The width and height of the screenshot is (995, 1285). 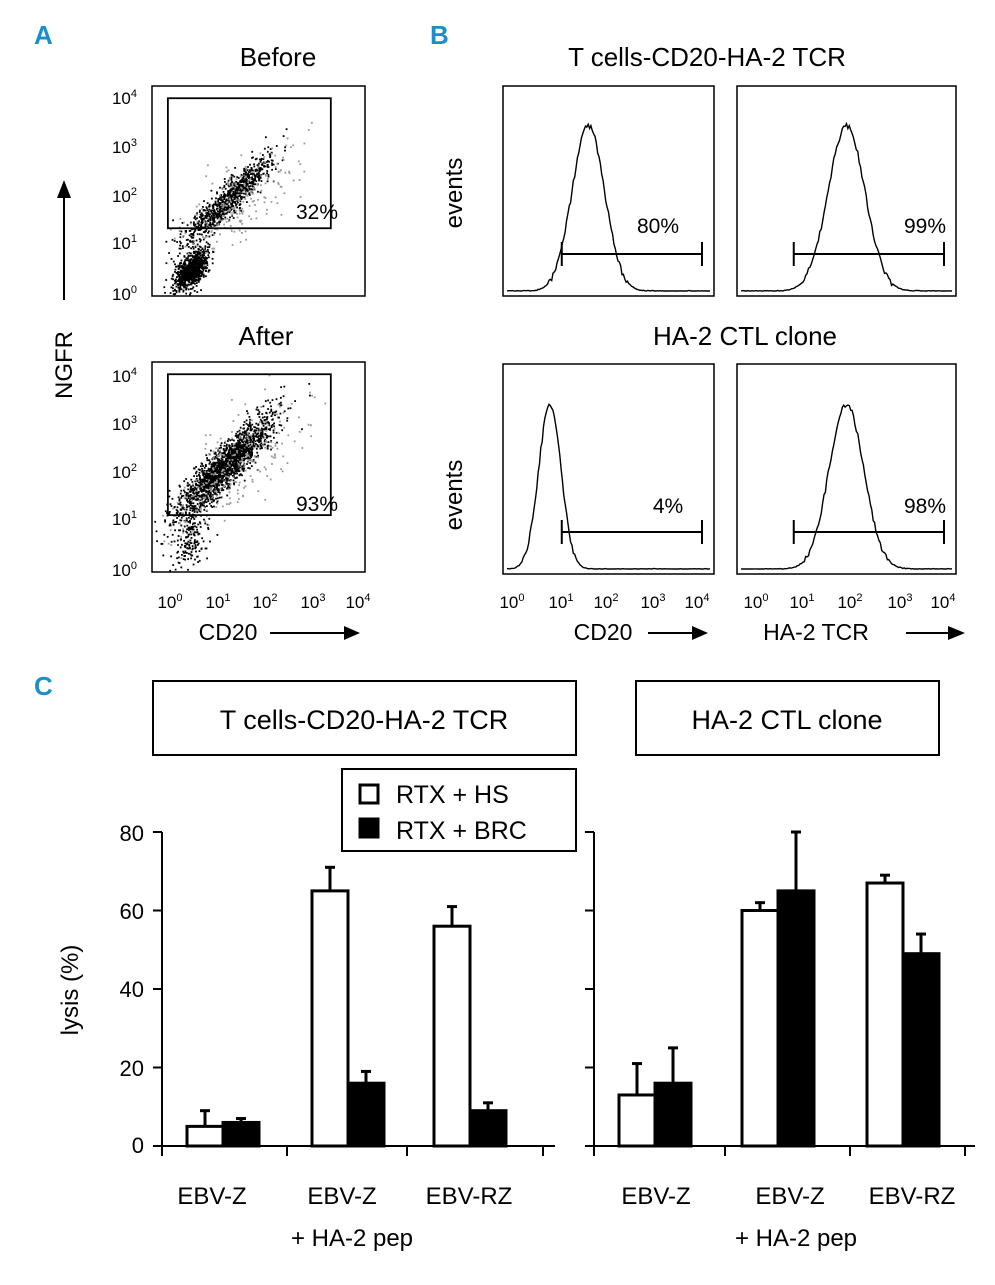 What do you see at coordinates (899, 602) in the screenshot?
I see `xtick-label: 103` at bounding box center [899, 602].